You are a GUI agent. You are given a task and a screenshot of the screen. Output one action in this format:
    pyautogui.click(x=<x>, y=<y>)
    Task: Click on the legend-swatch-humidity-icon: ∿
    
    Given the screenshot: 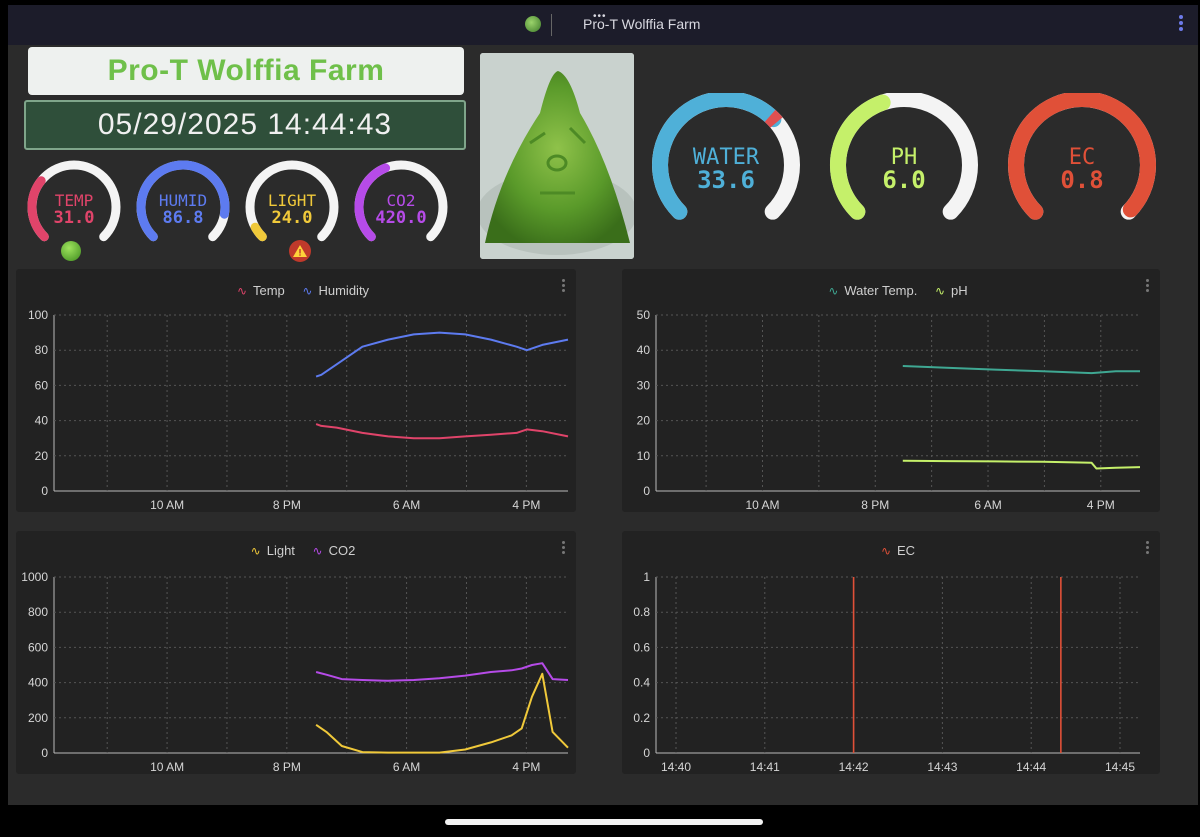 What is the action you would take?
    pyautogui.click(x=307, y=291)
    